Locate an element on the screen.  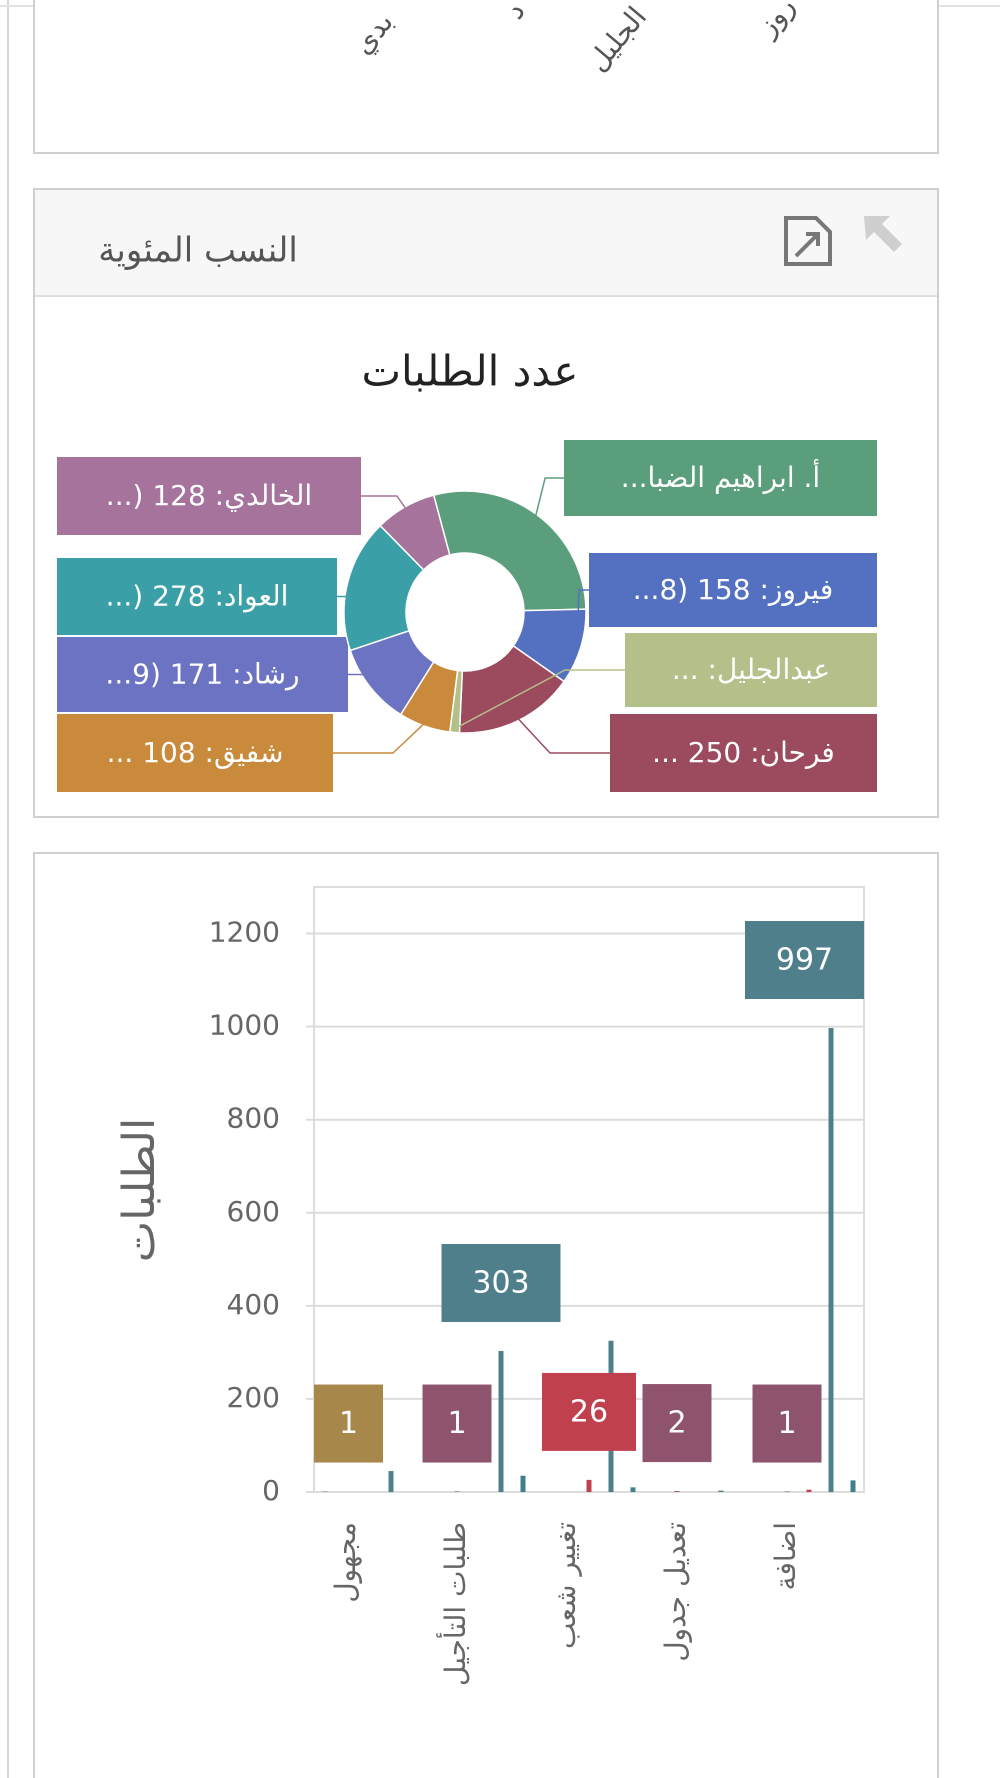
y-axis-title: الطلبات is located at coordinates (139, 1190).